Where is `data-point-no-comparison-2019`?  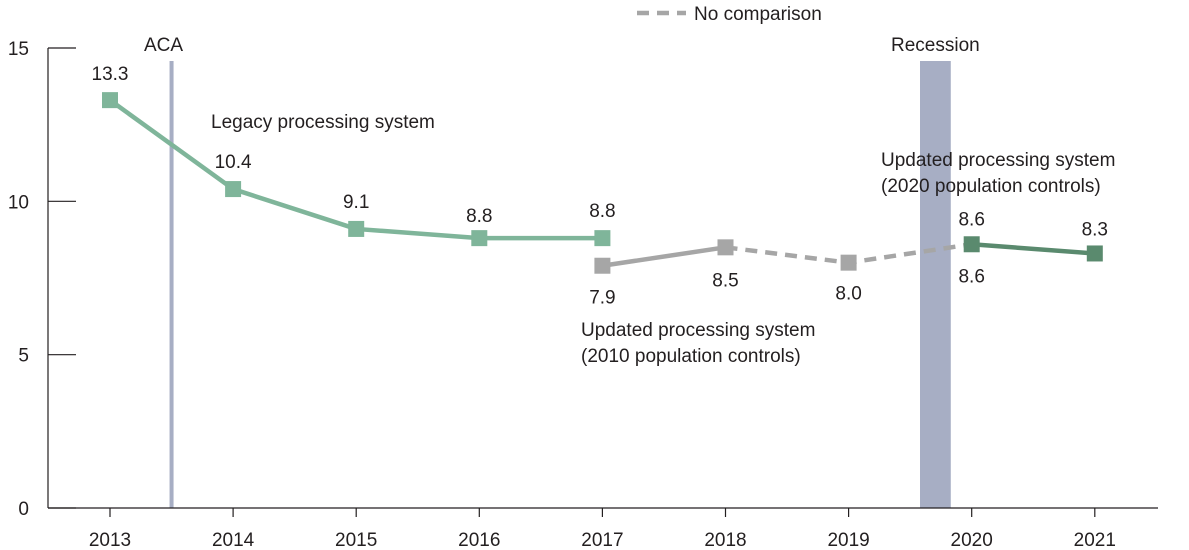 data-point-no-comparison-2019 is located at coordinates (848, 262).